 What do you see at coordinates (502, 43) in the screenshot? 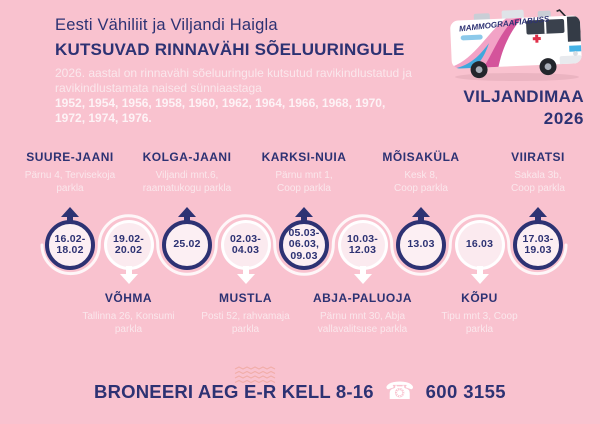
I see `bus-swirl-magenta` at bounding box center [502, 43].